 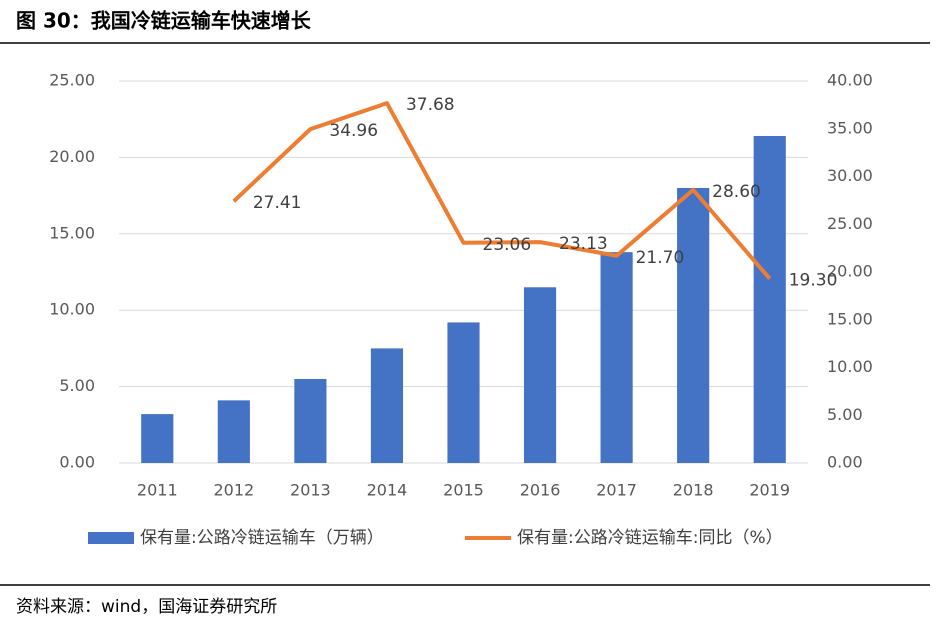 What do you see at coordinates (164, 21) in the screenshot?
I see `chart-title: 图 30：我国冷链运输车快速增长` at bounding box center [164, 21].